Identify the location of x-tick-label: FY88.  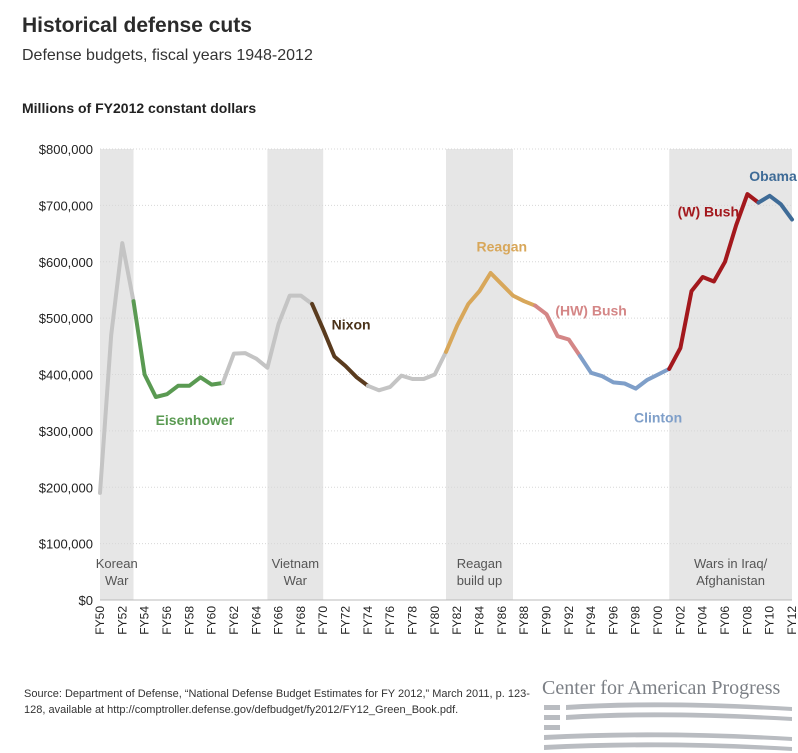
(524, 620).